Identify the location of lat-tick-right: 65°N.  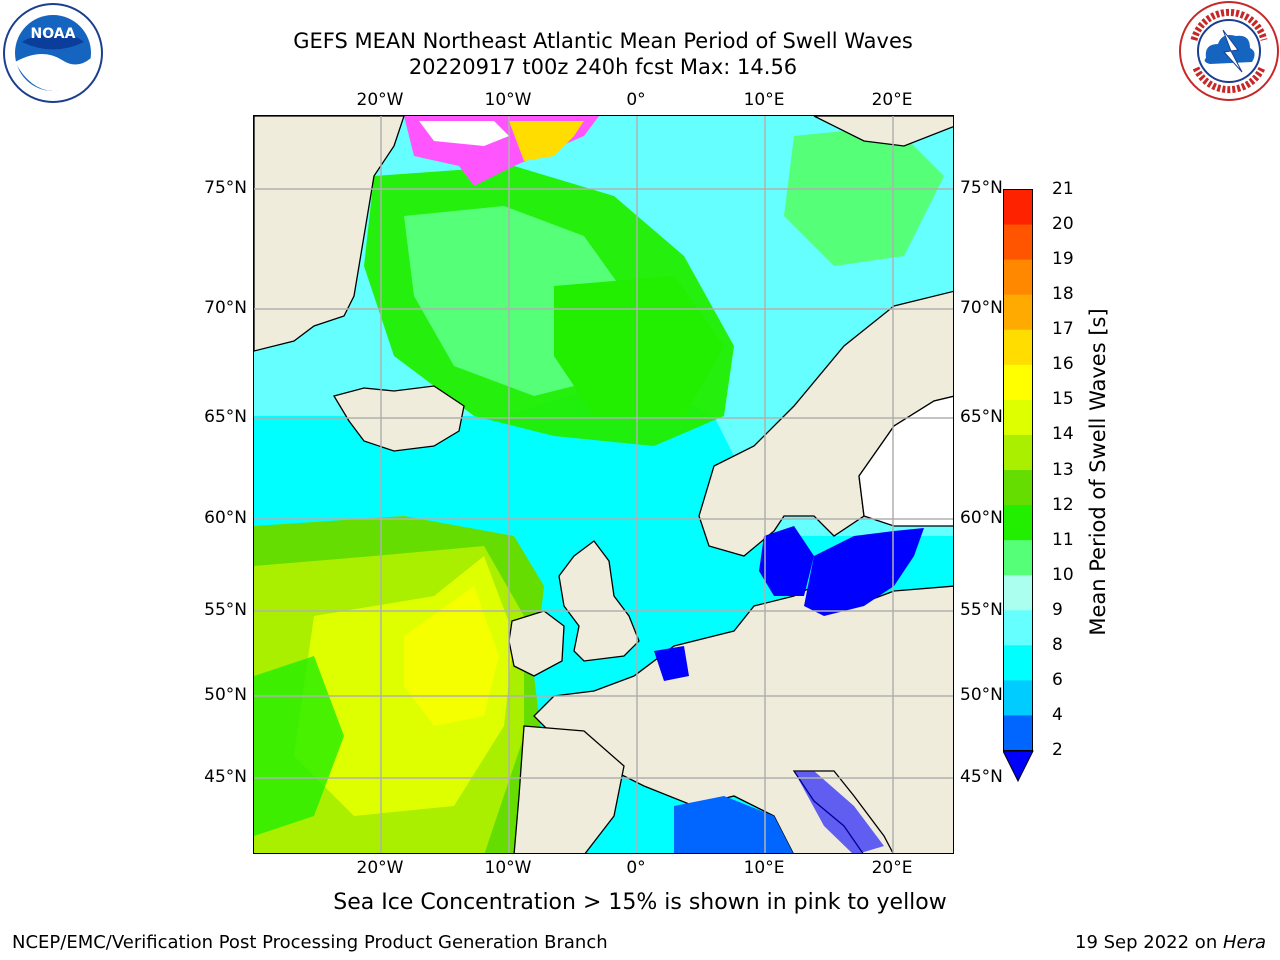
(981, 417).